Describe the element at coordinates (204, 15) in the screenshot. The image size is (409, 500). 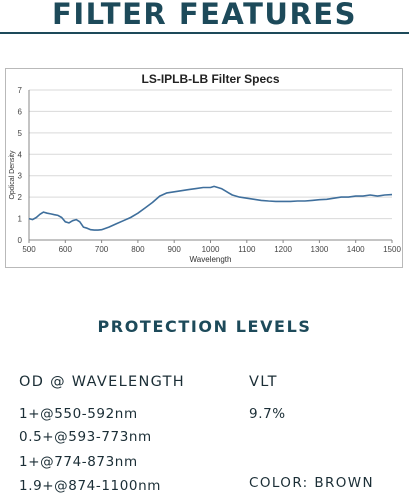
I see `page-title: FILTER FEATURES` at that location.